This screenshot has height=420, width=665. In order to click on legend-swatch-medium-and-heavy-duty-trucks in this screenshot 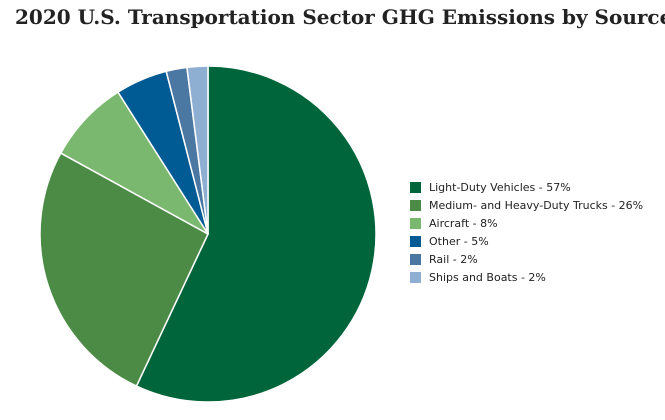, I will do `click(415, 205)`.